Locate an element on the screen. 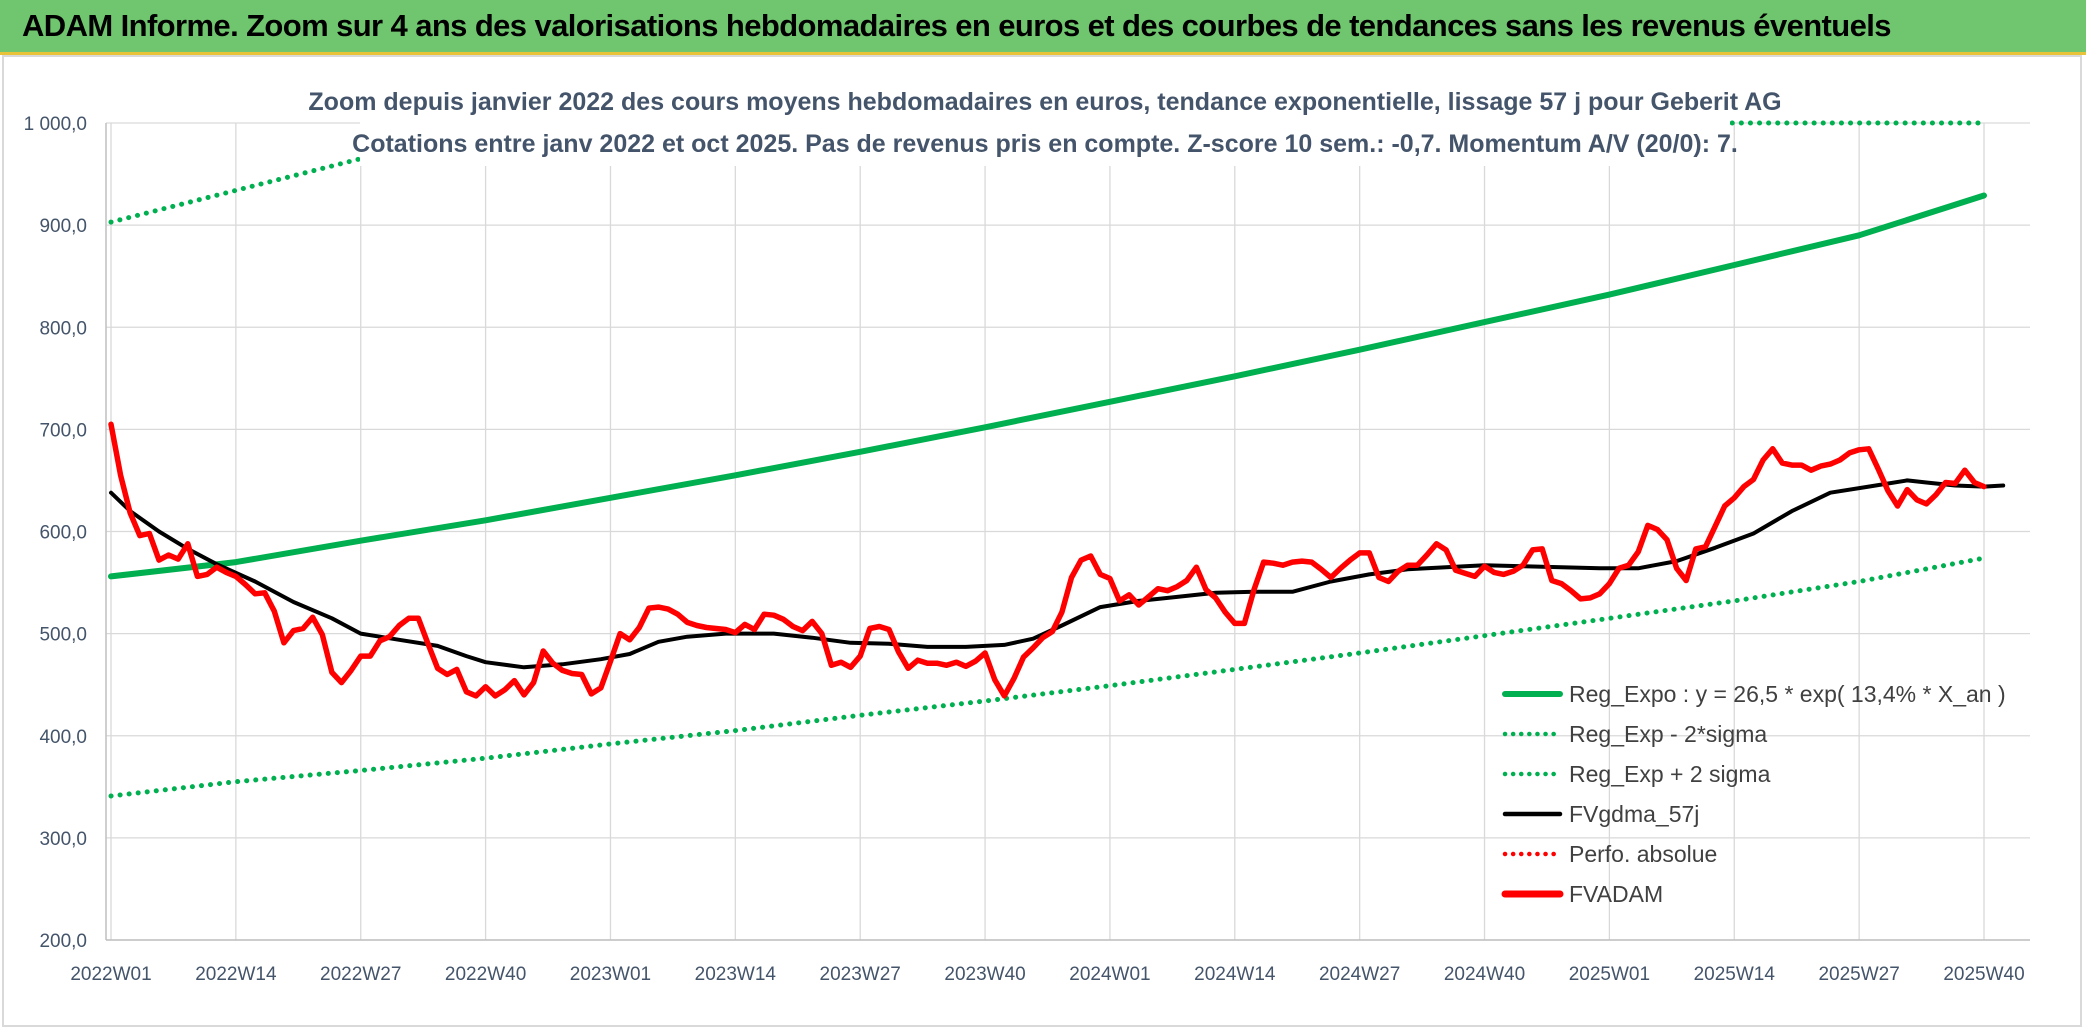 This screenshot has width=2086, height=1031. legend-label: Reg_Exp + 2 sigma is located at coordinates (1670, 774).